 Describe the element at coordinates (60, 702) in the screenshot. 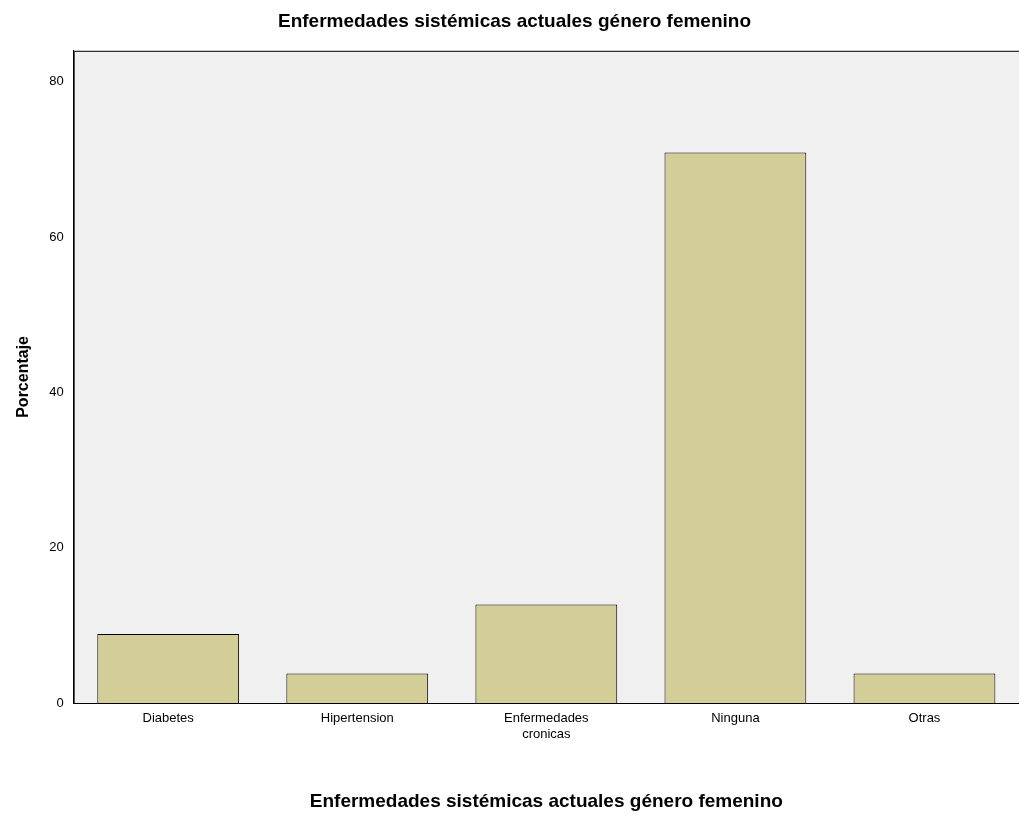

I see `y-tick-label: 0` at that location.